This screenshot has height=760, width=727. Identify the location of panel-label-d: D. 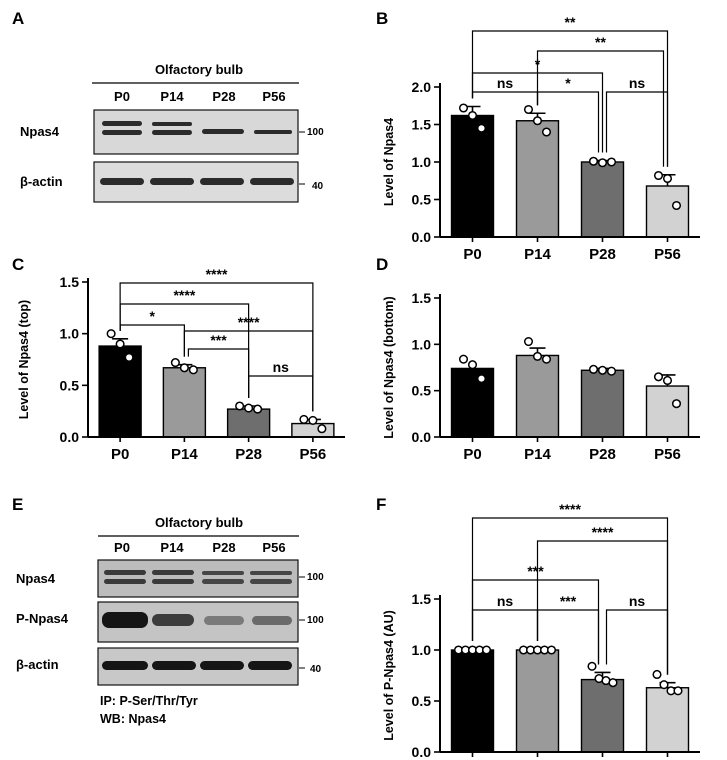
(382, 264).